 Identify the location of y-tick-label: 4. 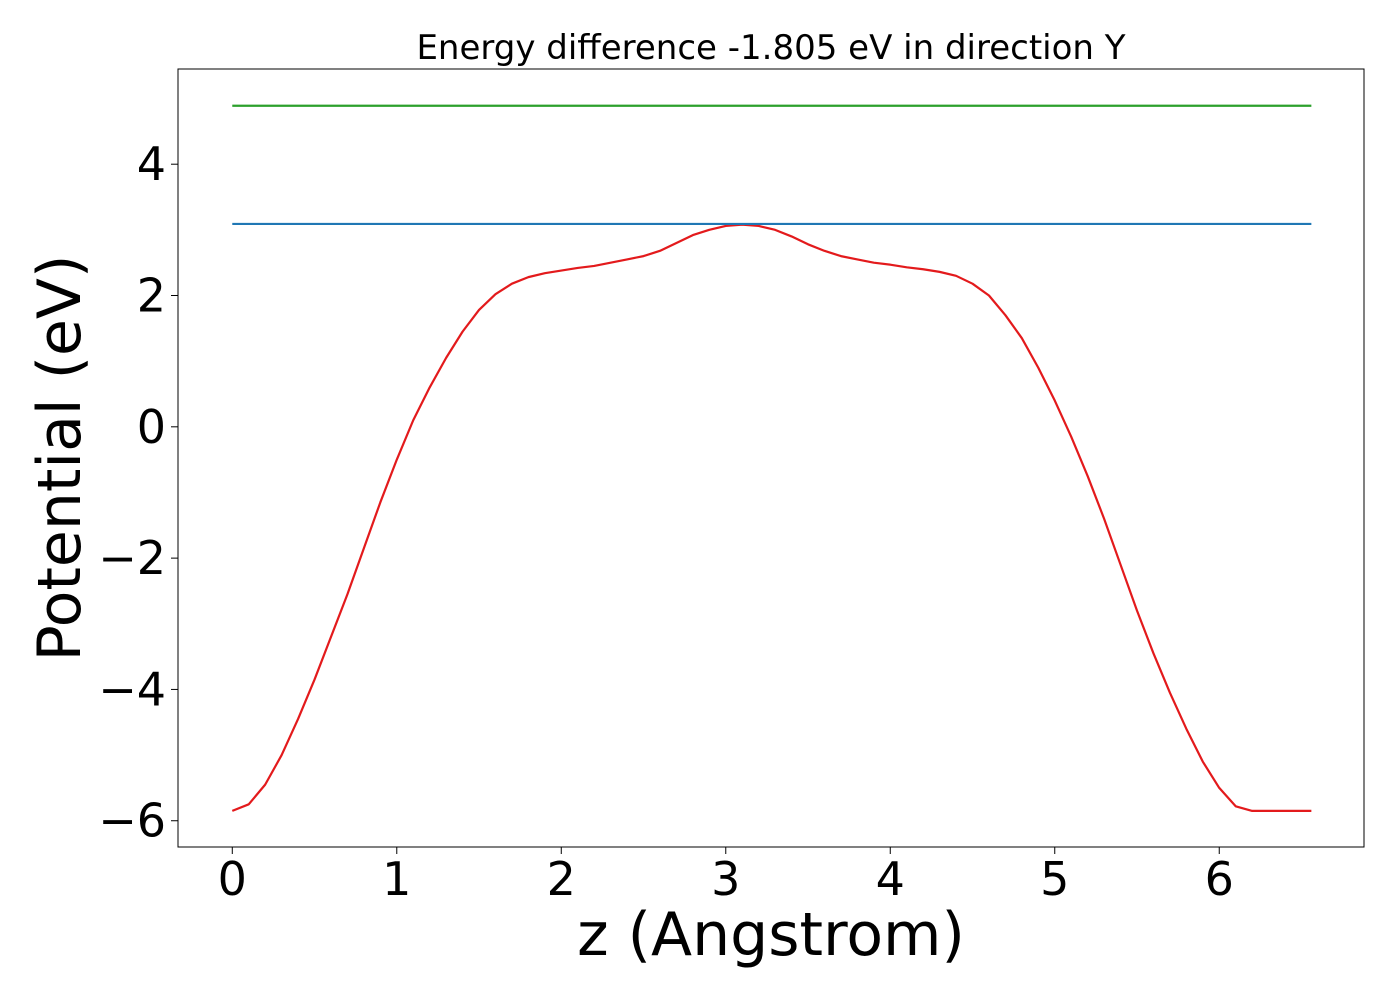
(151, 164).